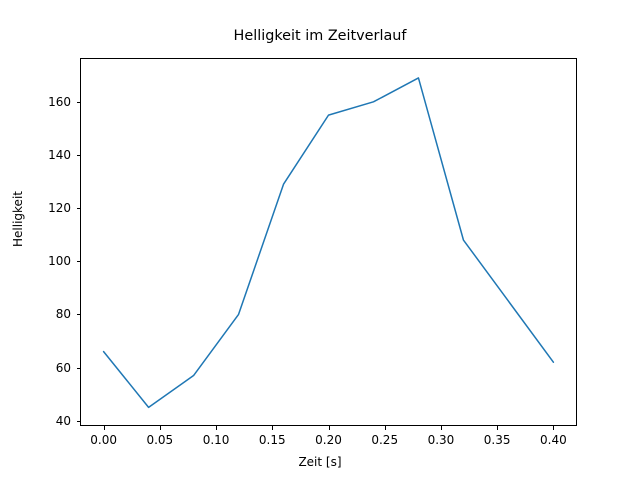 The image size is (640, 480). What do you see at coordinates (441, 440) in the screenshot?
I see `x-tick-label: 0.30` at bounding box center [441, 440].